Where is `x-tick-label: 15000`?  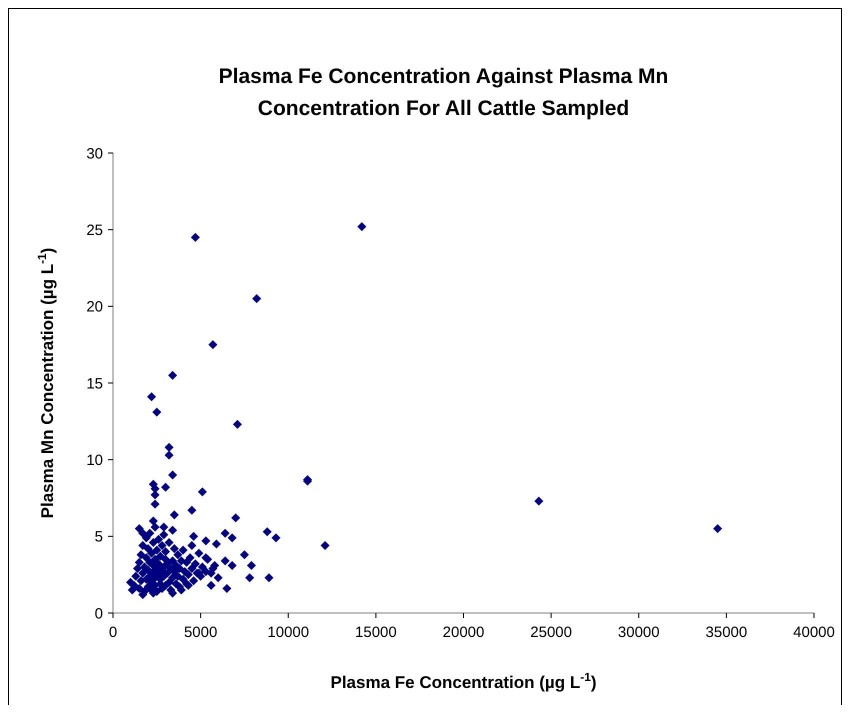
x-tick-label: 15000 is located at coordinates (376, 632).